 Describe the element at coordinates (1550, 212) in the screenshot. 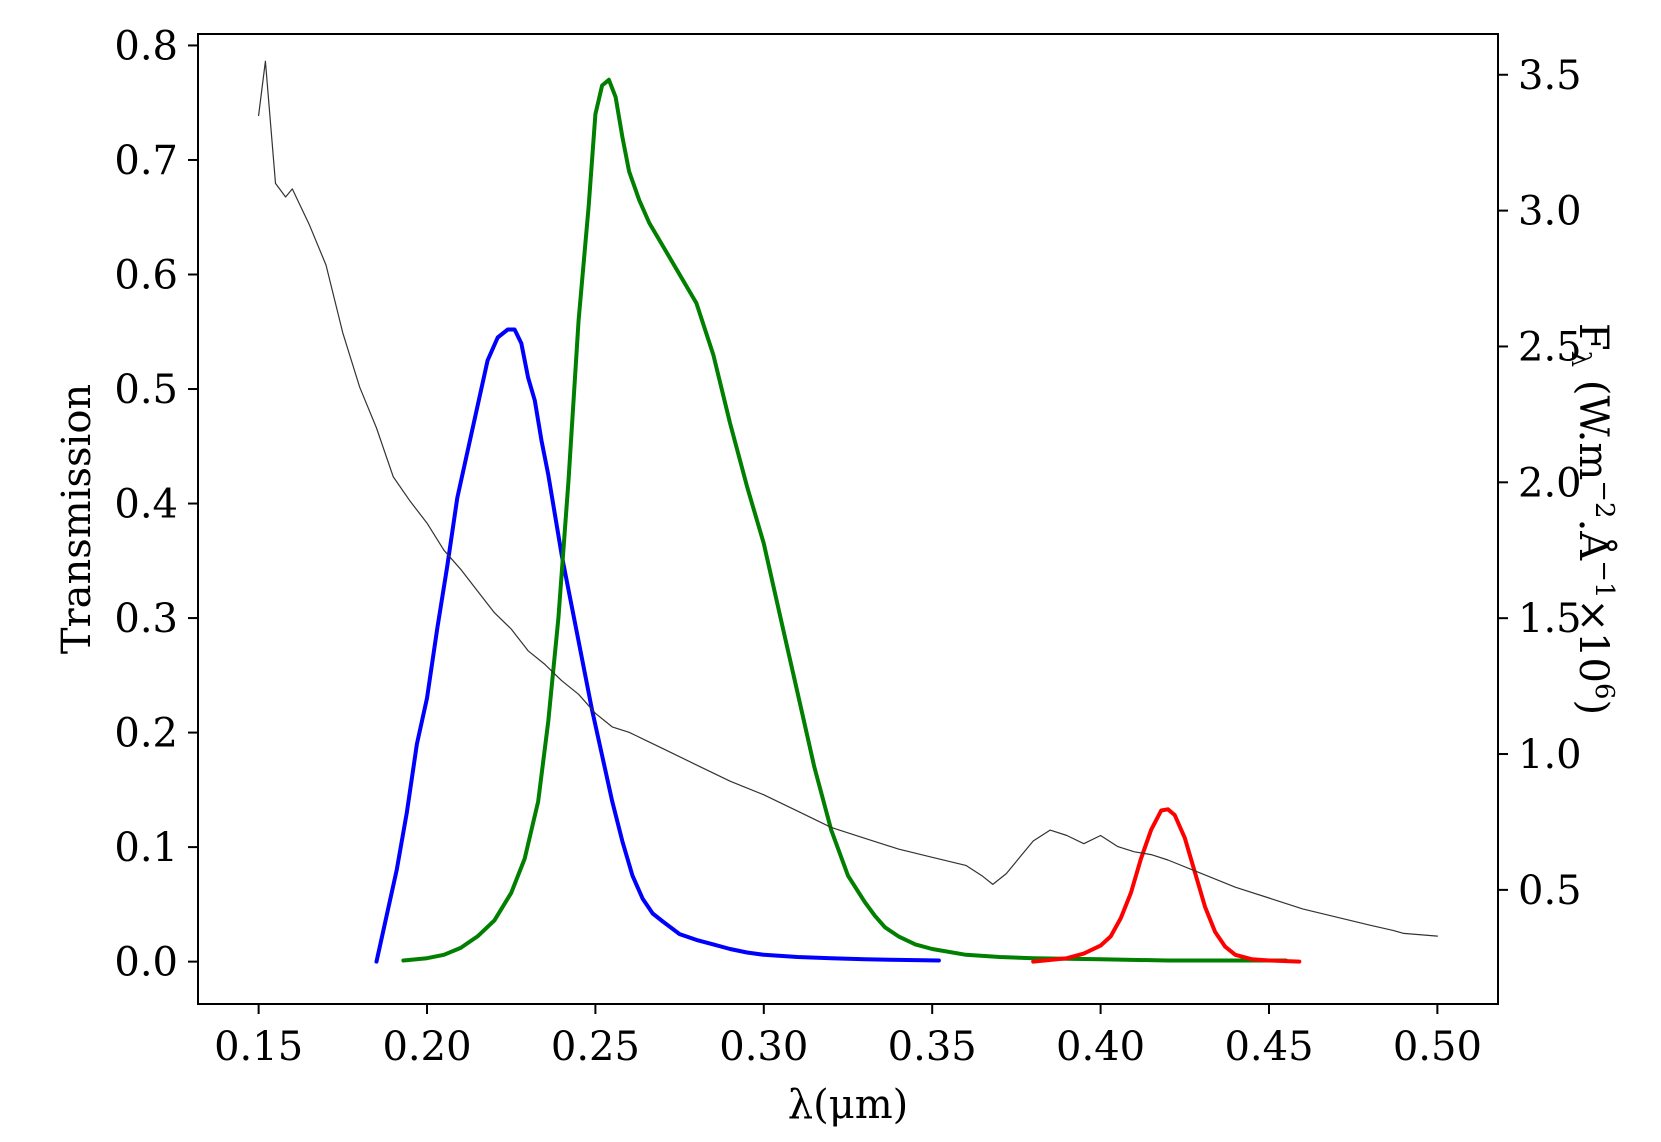

I see `y2-tick-label: 3.0` at that location.